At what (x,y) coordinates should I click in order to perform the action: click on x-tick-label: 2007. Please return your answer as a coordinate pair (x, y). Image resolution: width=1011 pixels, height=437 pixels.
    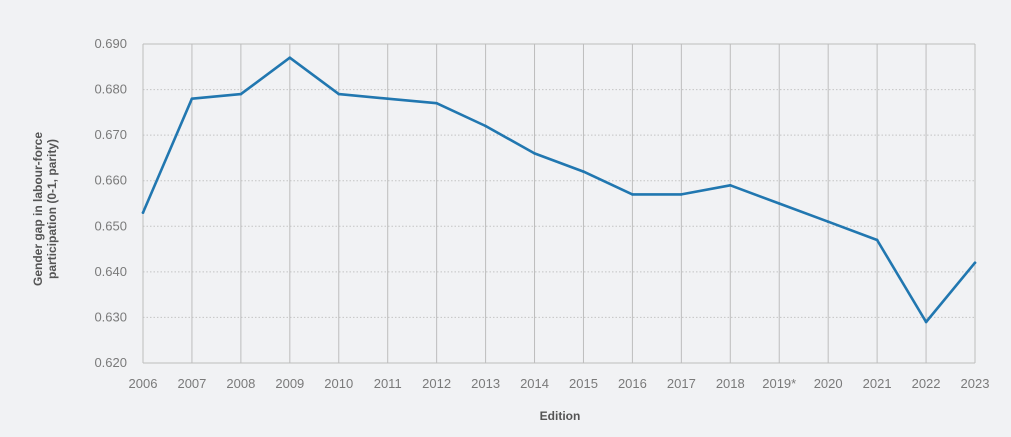
    Looking at the image, I should click on (191, 383).